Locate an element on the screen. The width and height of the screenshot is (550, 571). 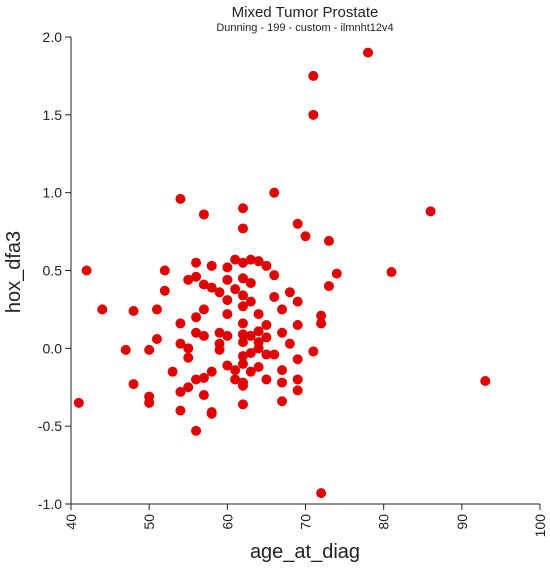
x-tick-label: 100 is located at coordinates (540, 526).